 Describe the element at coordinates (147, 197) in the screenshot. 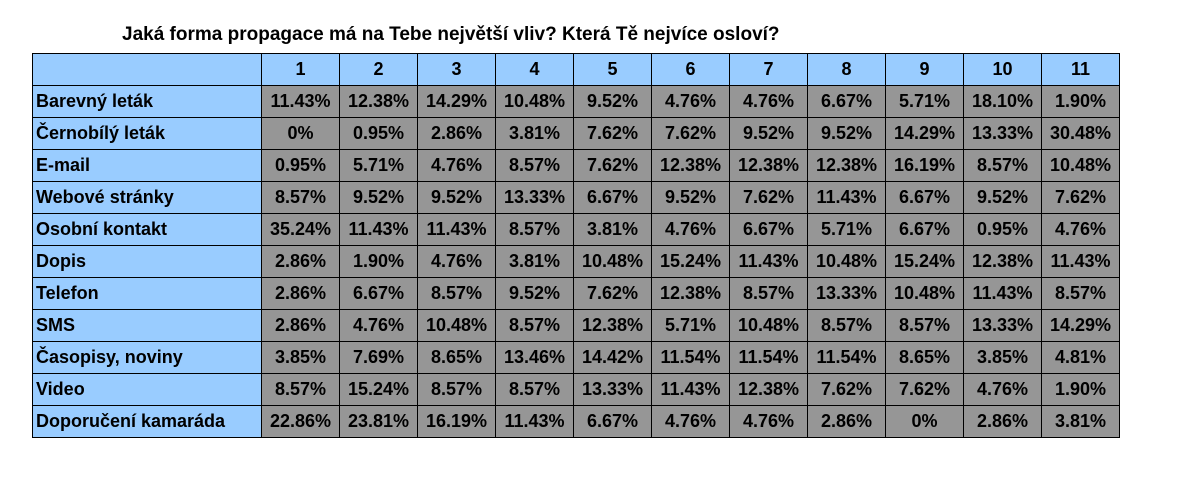

I see `row-label: Webové stránky` at that location.